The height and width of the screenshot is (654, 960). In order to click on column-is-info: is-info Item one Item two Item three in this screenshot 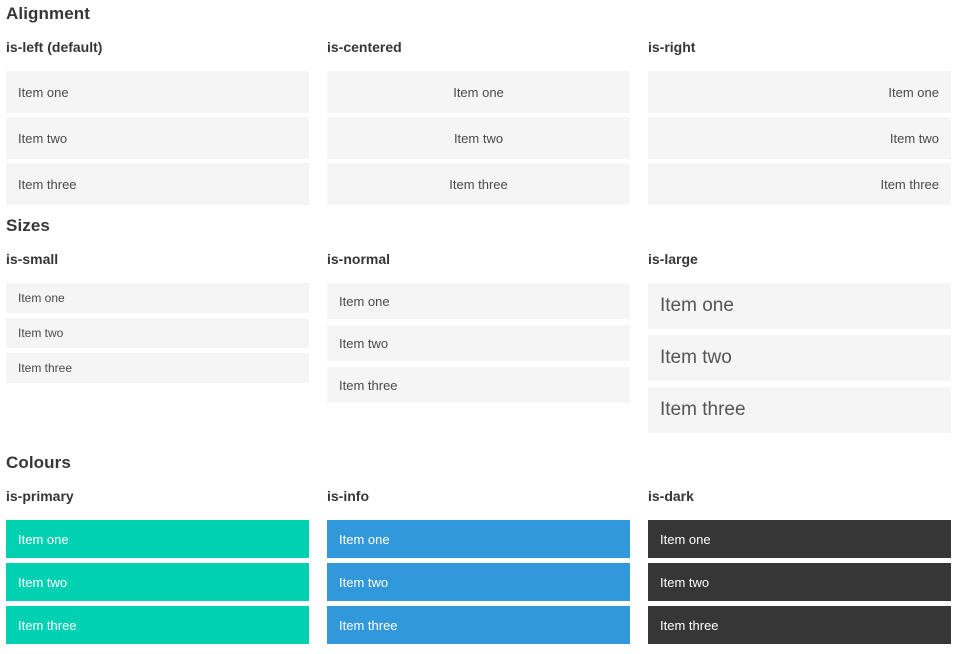, I will do `click(478, 568)`.